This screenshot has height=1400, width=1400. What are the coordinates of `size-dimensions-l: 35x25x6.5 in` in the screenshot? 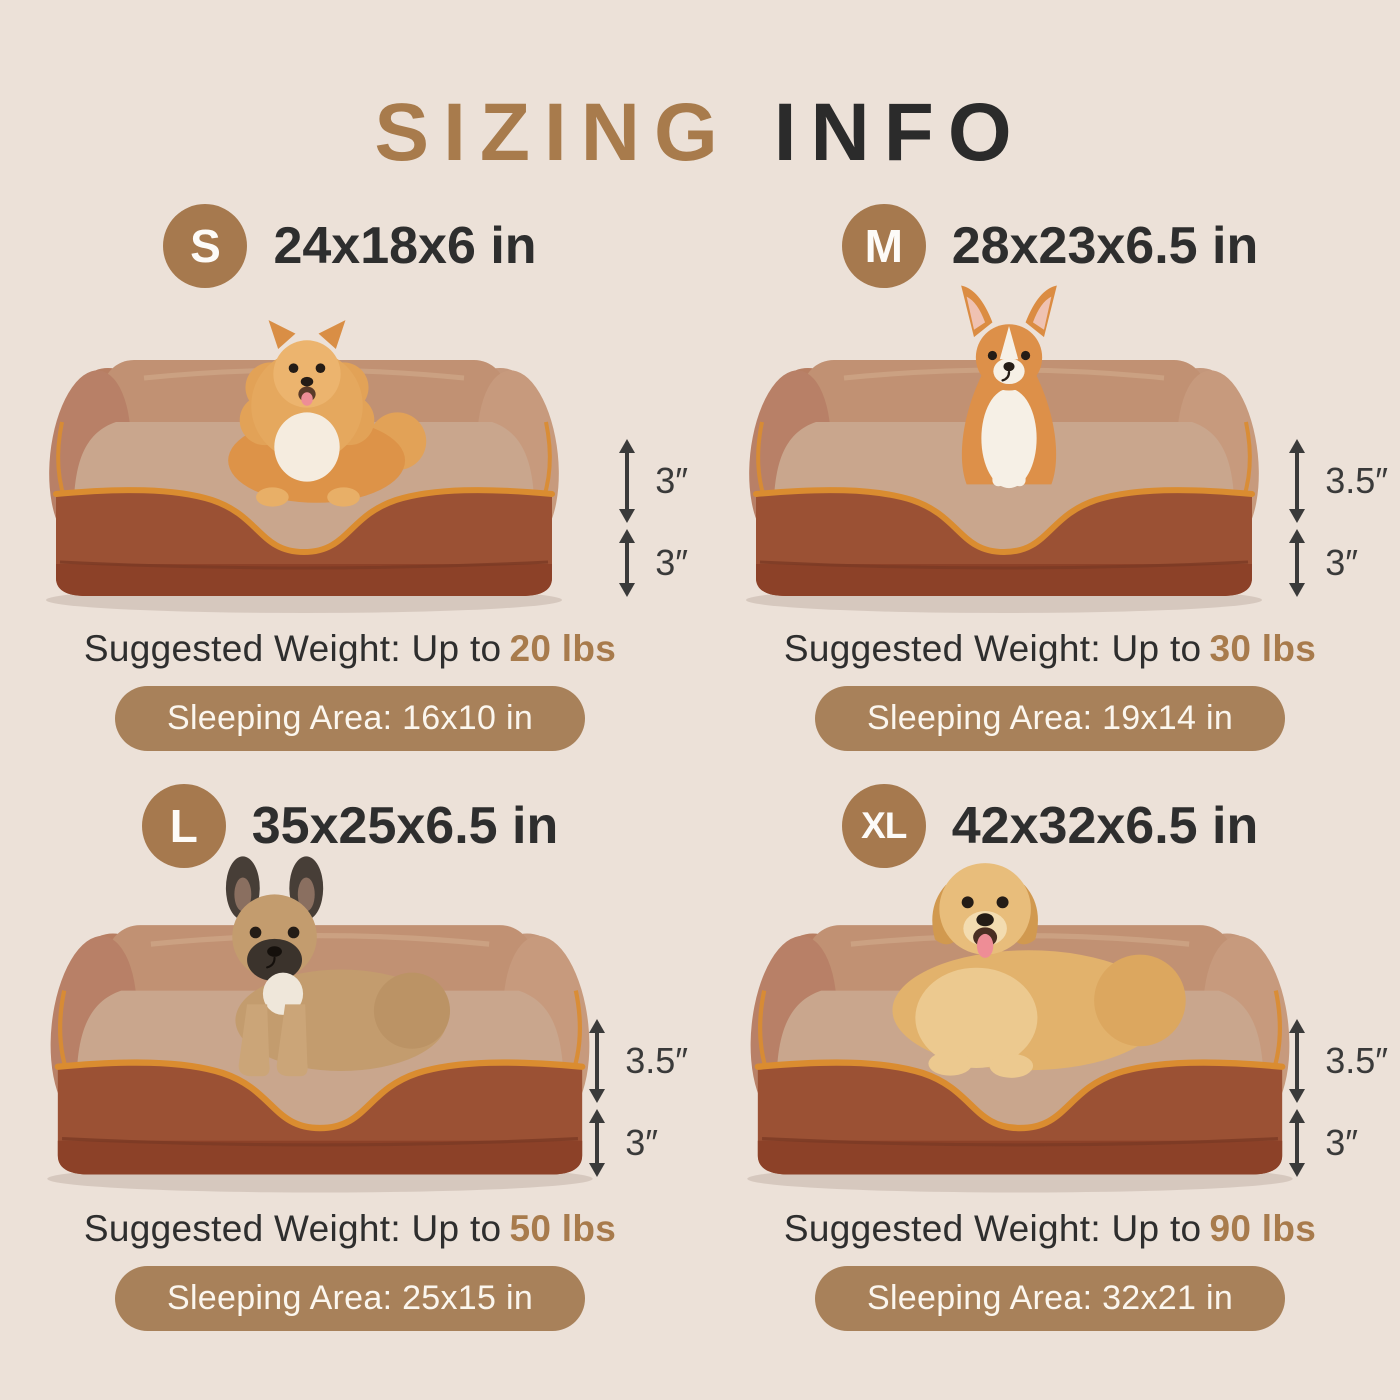 It's located at (405, 826).